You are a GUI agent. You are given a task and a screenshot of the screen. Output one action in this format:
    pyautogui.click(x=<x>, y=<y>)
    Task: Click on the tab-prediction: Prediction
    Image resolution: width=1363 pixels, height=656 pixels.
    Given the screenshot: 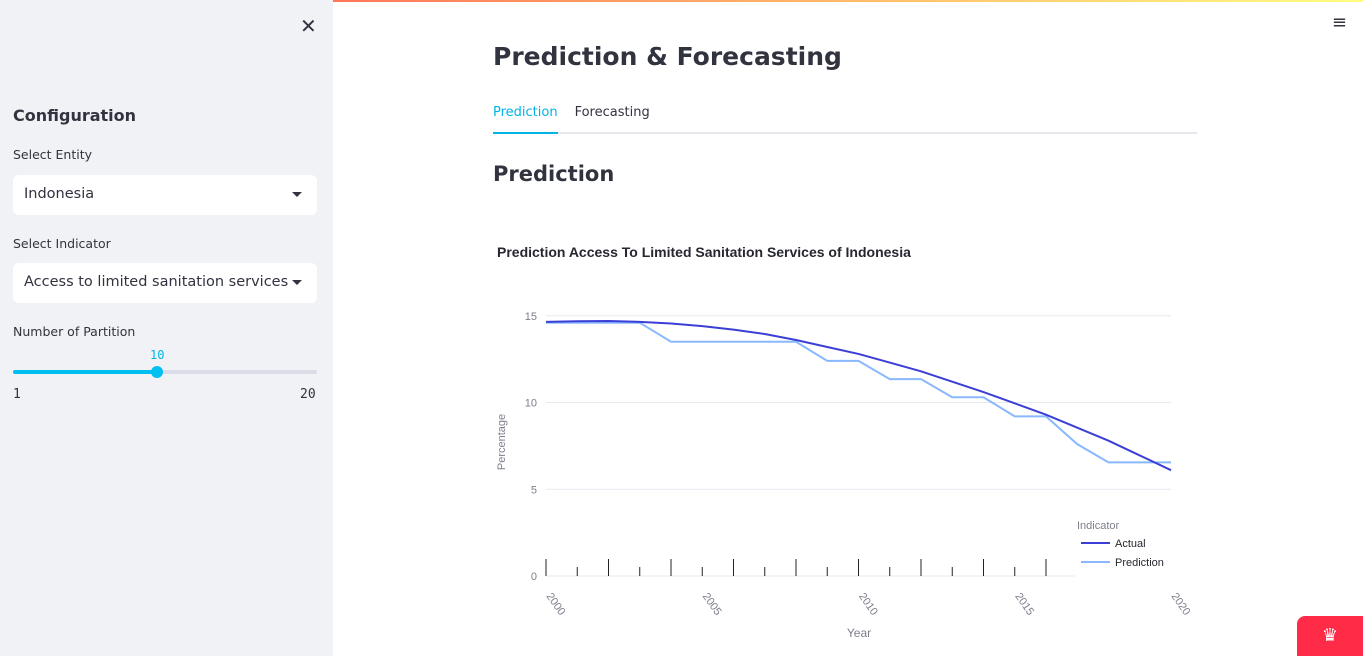 What is the action you would take?
    pyautogui.click(x=525, y=119)
    